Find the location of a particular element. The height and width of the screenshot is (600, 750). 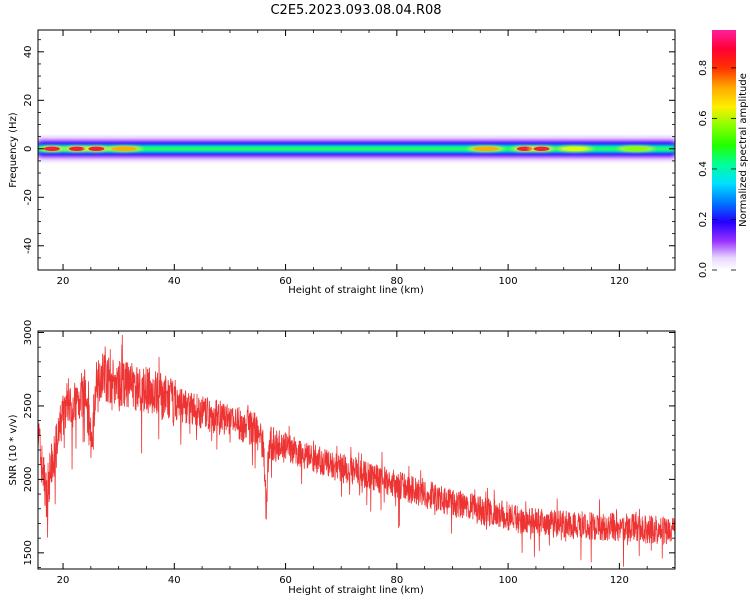

colorbar-tick-label: 0.6 is located at coordinates (703, 118).